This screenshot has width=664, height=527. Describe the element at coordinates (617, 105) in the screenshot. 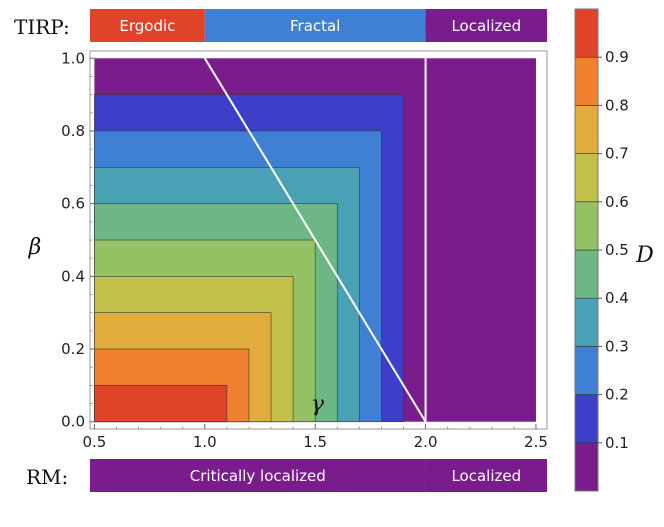

I see `colorbar-tick-label: 0.8` at that location.